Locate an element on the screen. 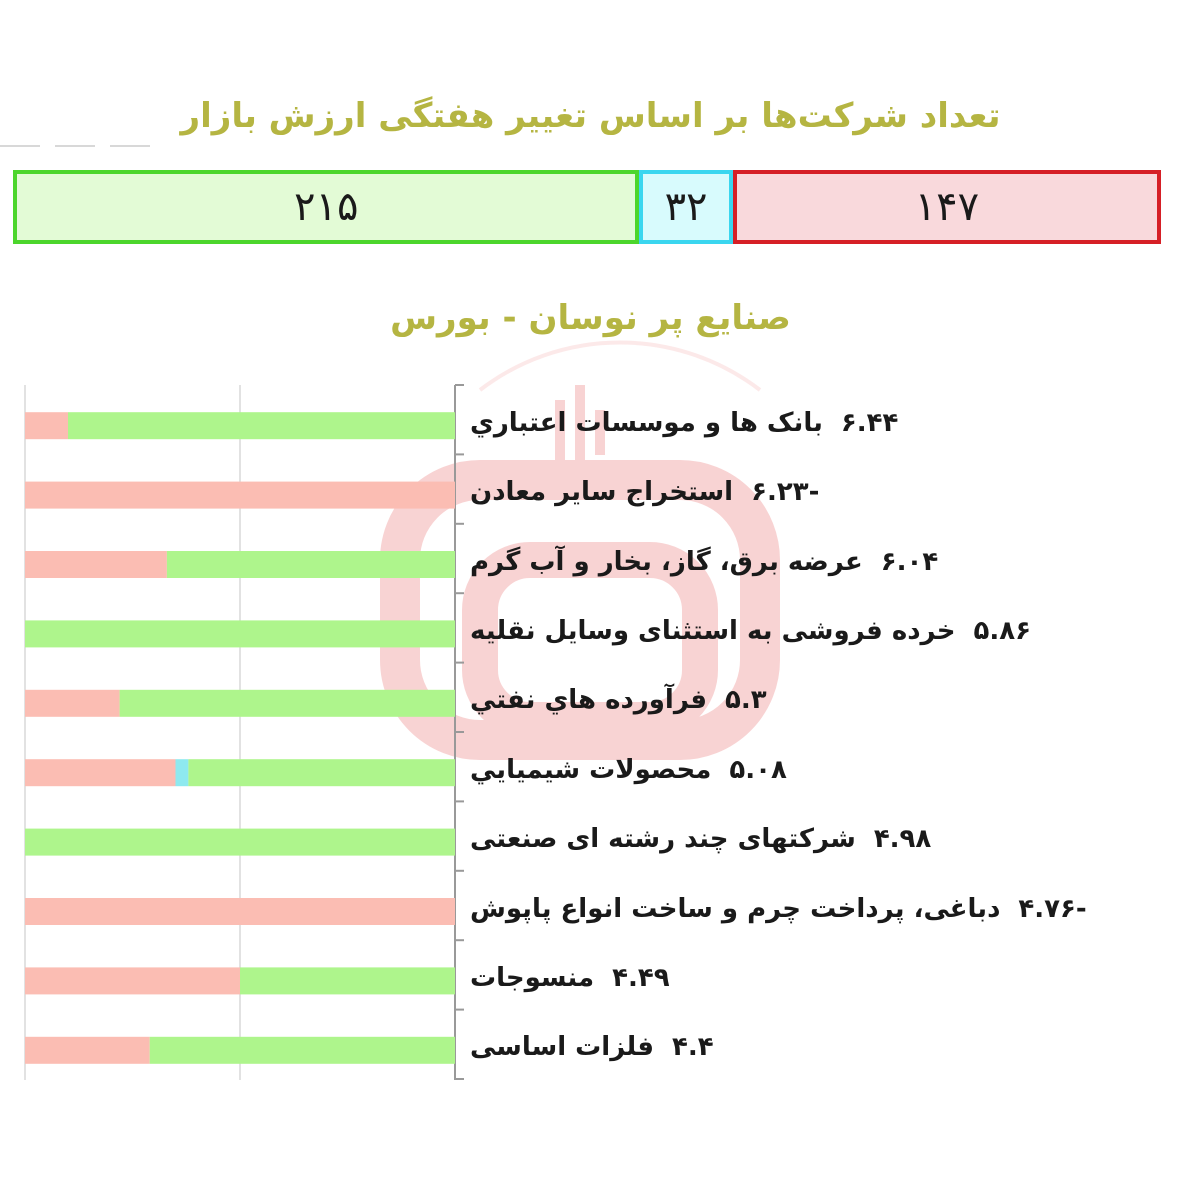  category-label: فلزات اساسی is located at coordinates (562, 1047).